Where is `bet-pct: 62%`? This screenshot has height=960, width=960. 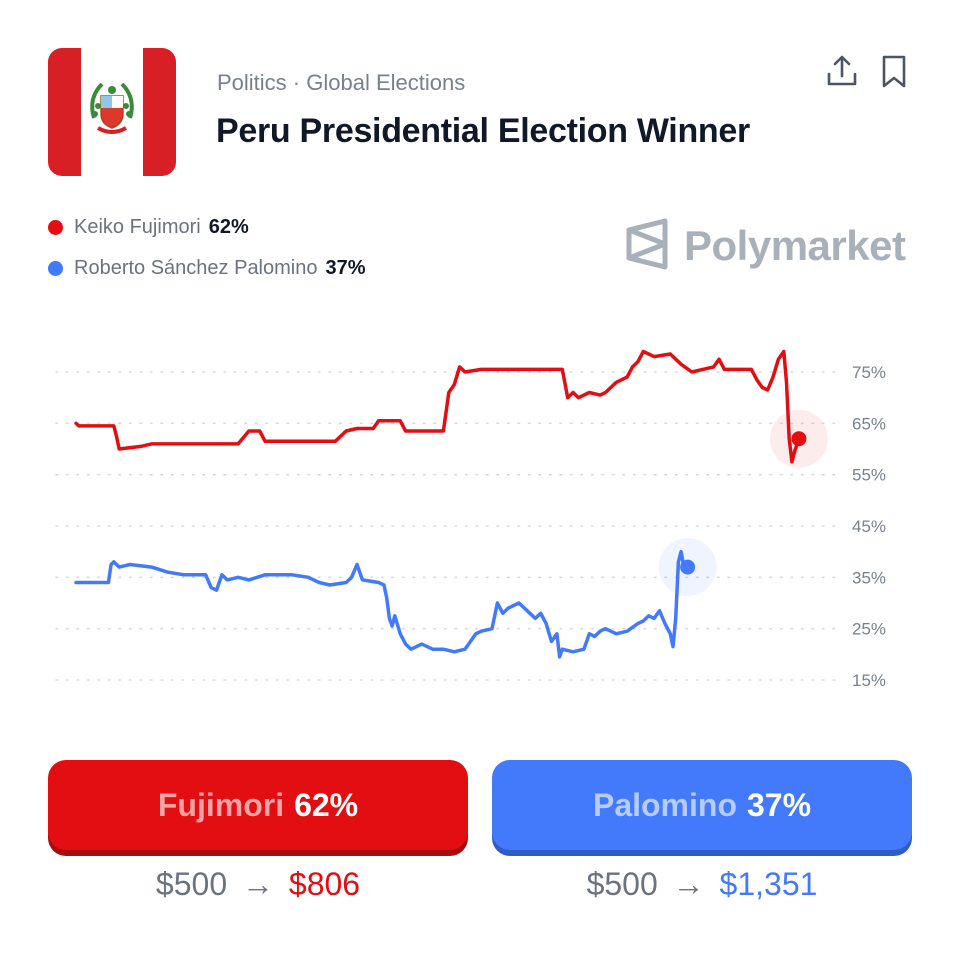 bet-pct: 62% is located at coordinates (326, 804).